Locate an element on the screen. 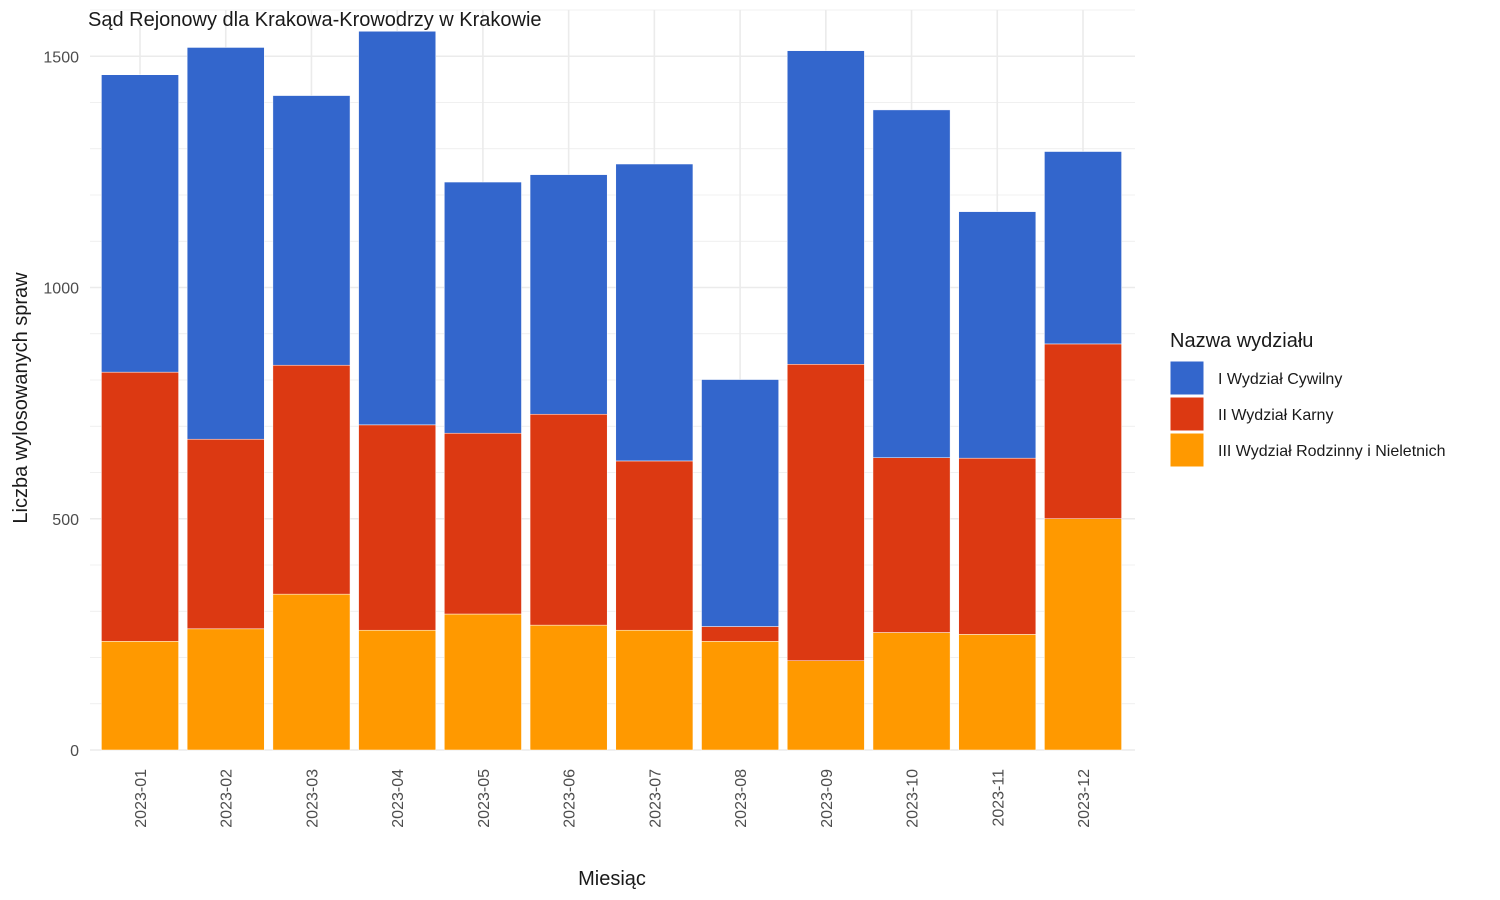  bar-segment-2023-08-s1 is located at coordinates (740, 634).